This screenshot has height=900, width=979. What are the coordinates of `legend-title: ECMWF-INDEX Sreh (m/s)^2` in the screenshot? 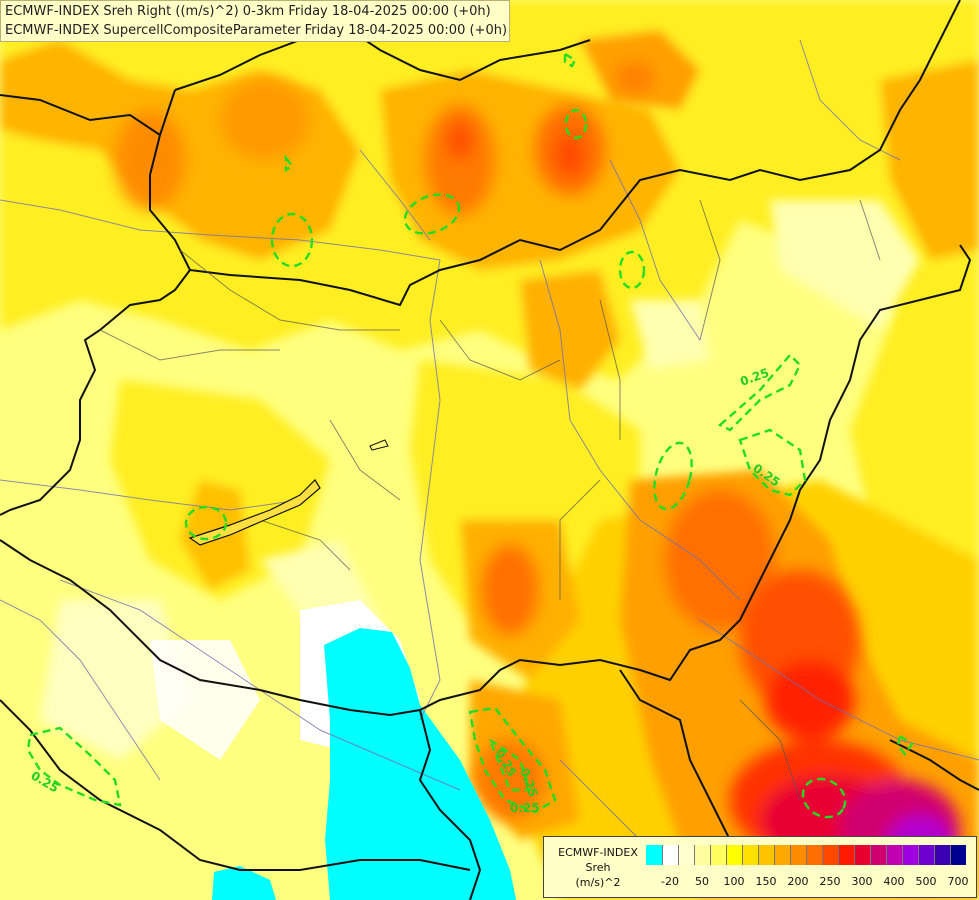 It's located at (598, 867).